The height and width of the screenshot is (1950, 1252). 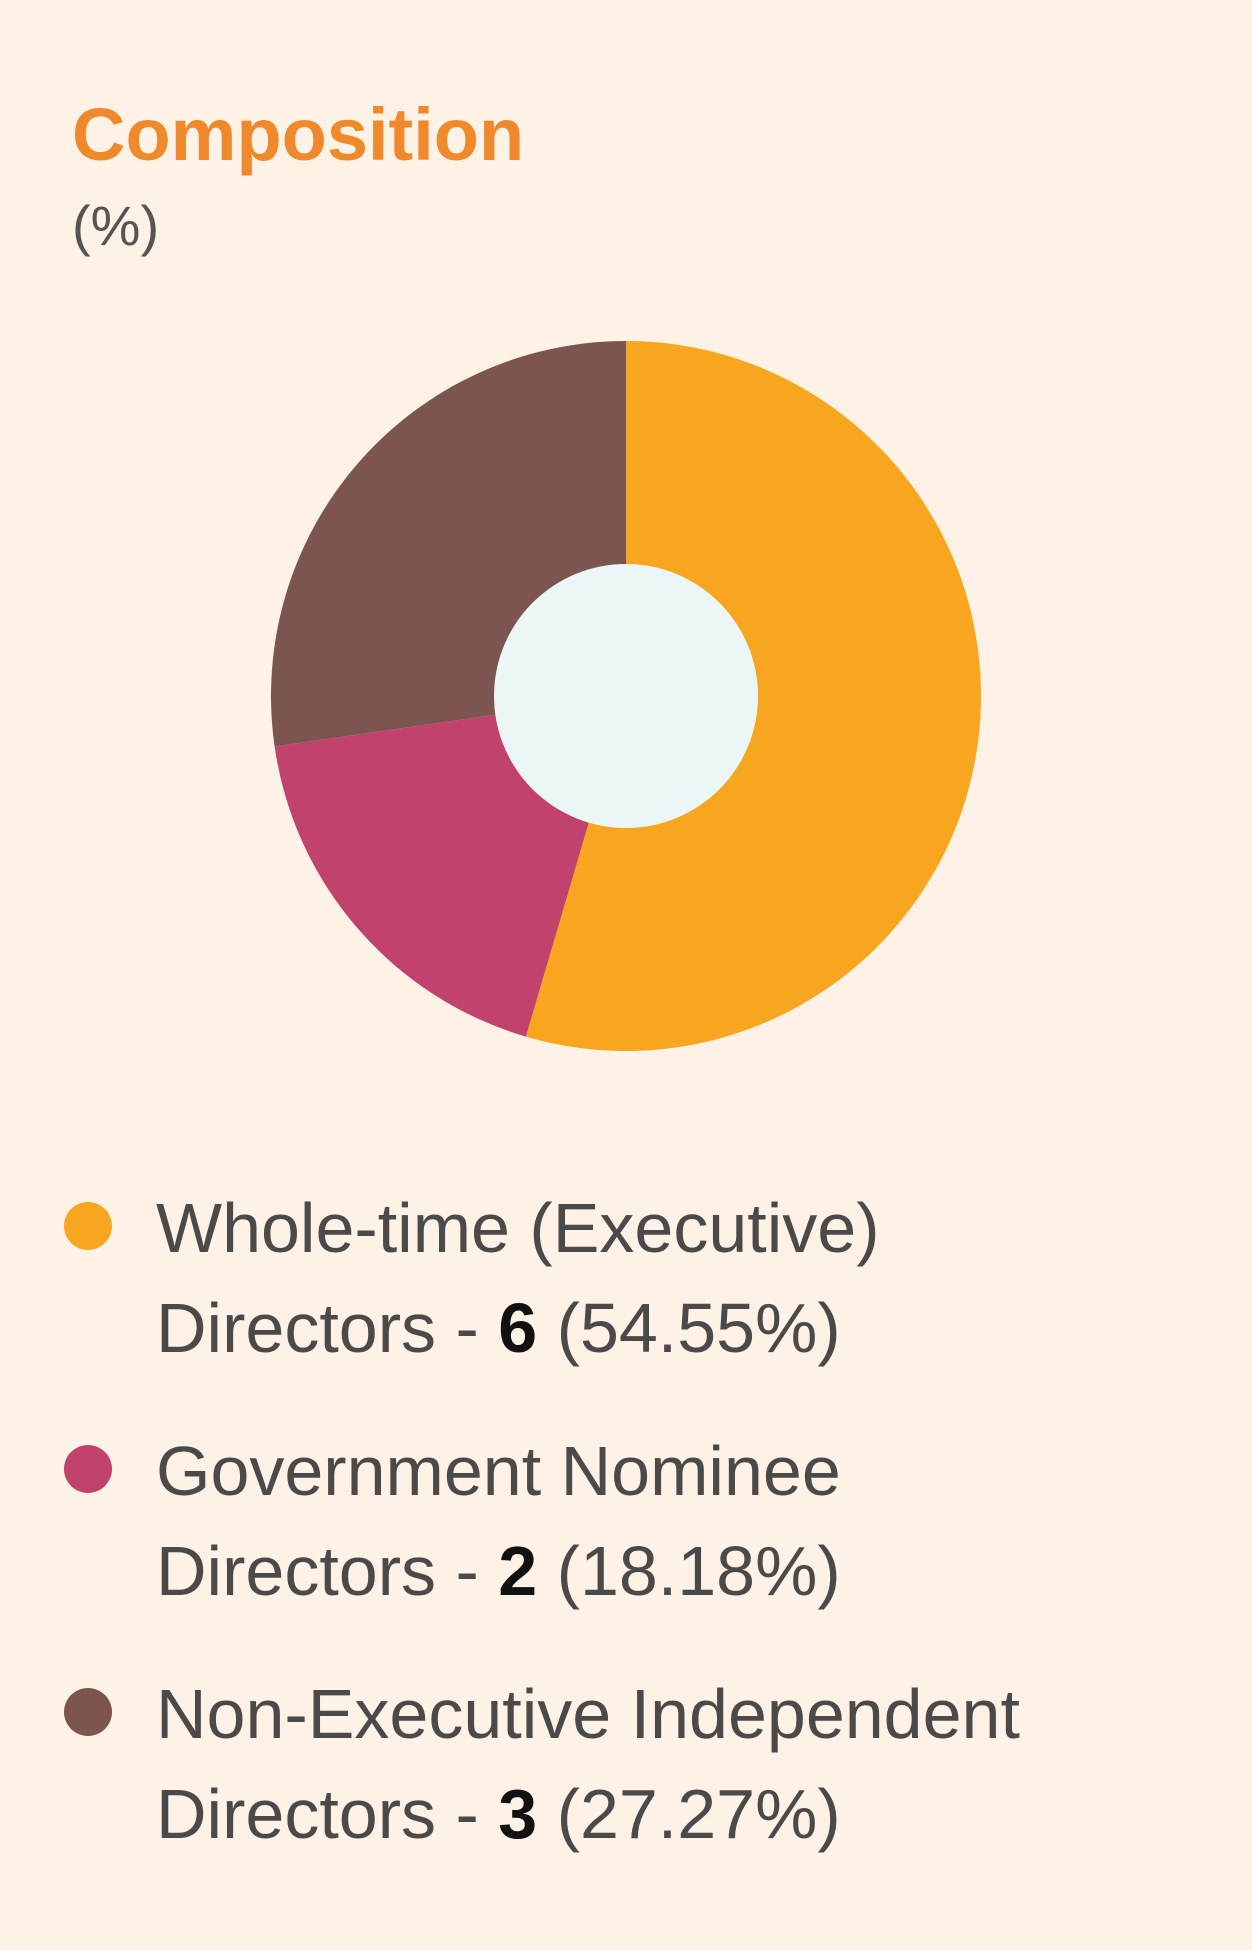 I want to click on legend-label-line1: Whole-time (Executive), so click(x=518, y=1228).